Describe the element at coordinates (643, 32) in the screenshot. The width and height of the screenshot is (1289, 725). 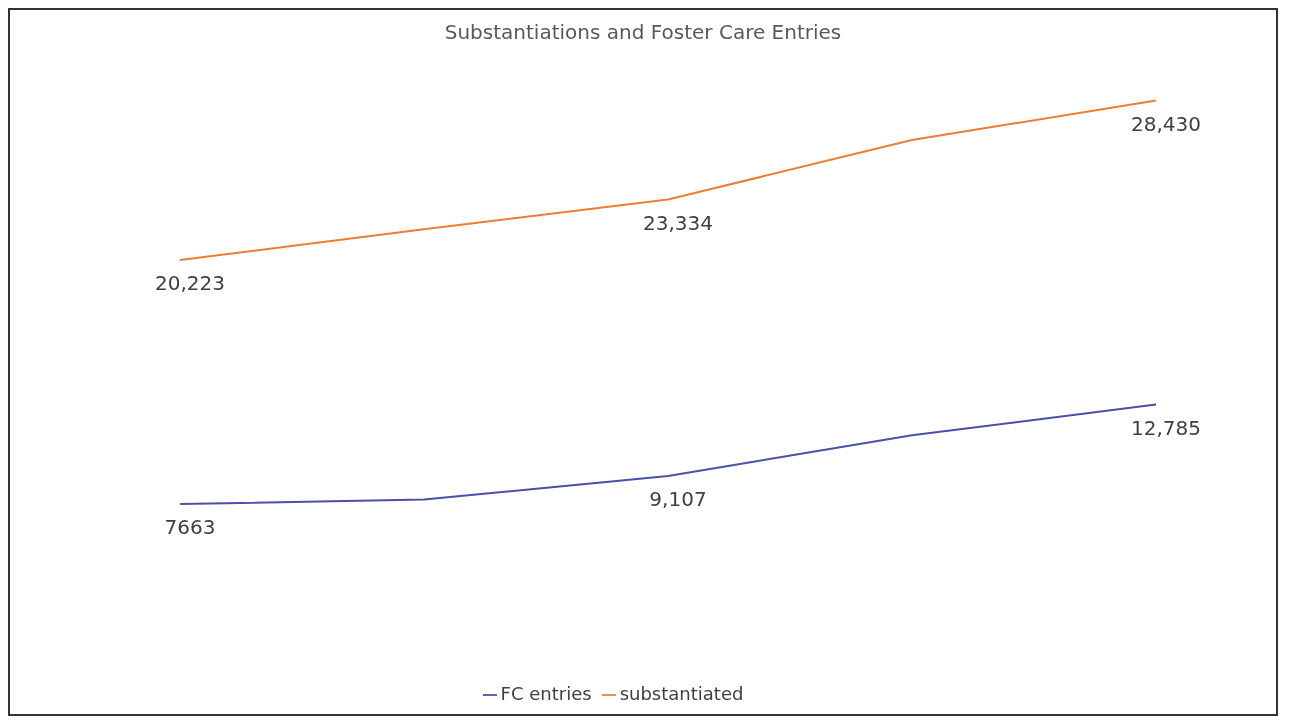
I see `chart-title: Substantiations and Foster Care Entries` at that location.